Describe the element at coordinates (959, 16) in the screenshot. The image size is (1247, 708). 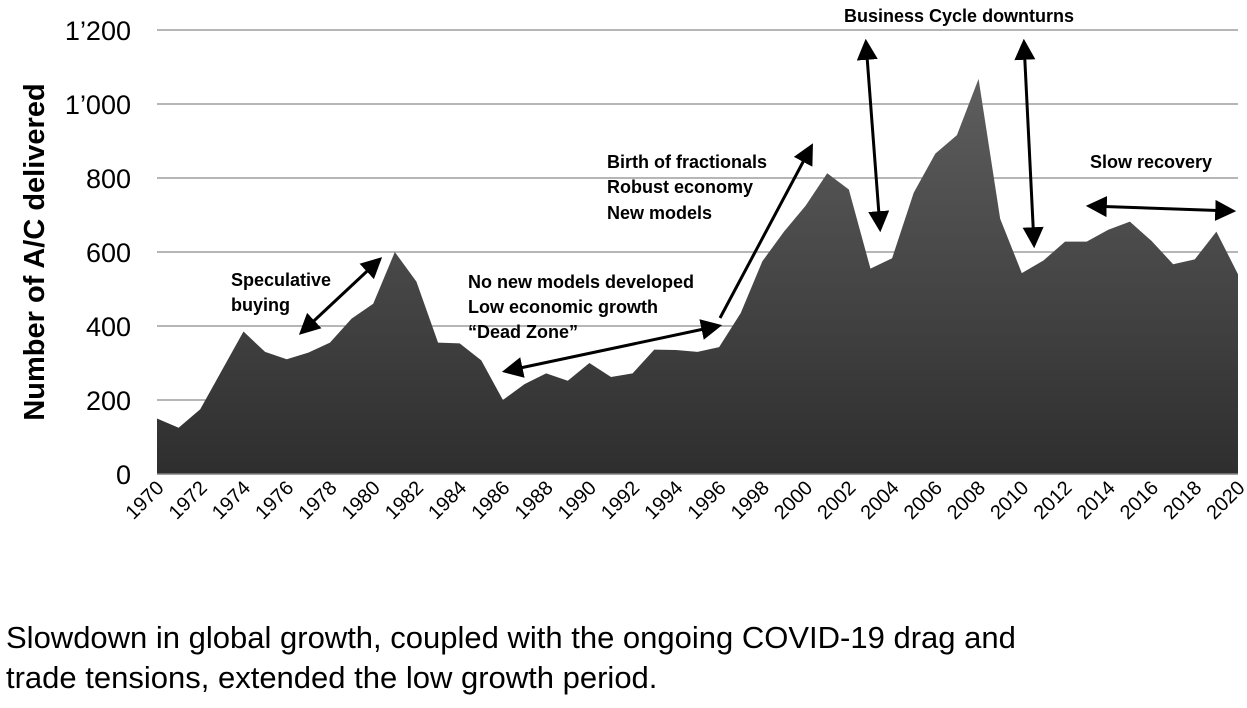
I see `annotation-business-cycle-downturns: Business Cycle downturns` at that location.